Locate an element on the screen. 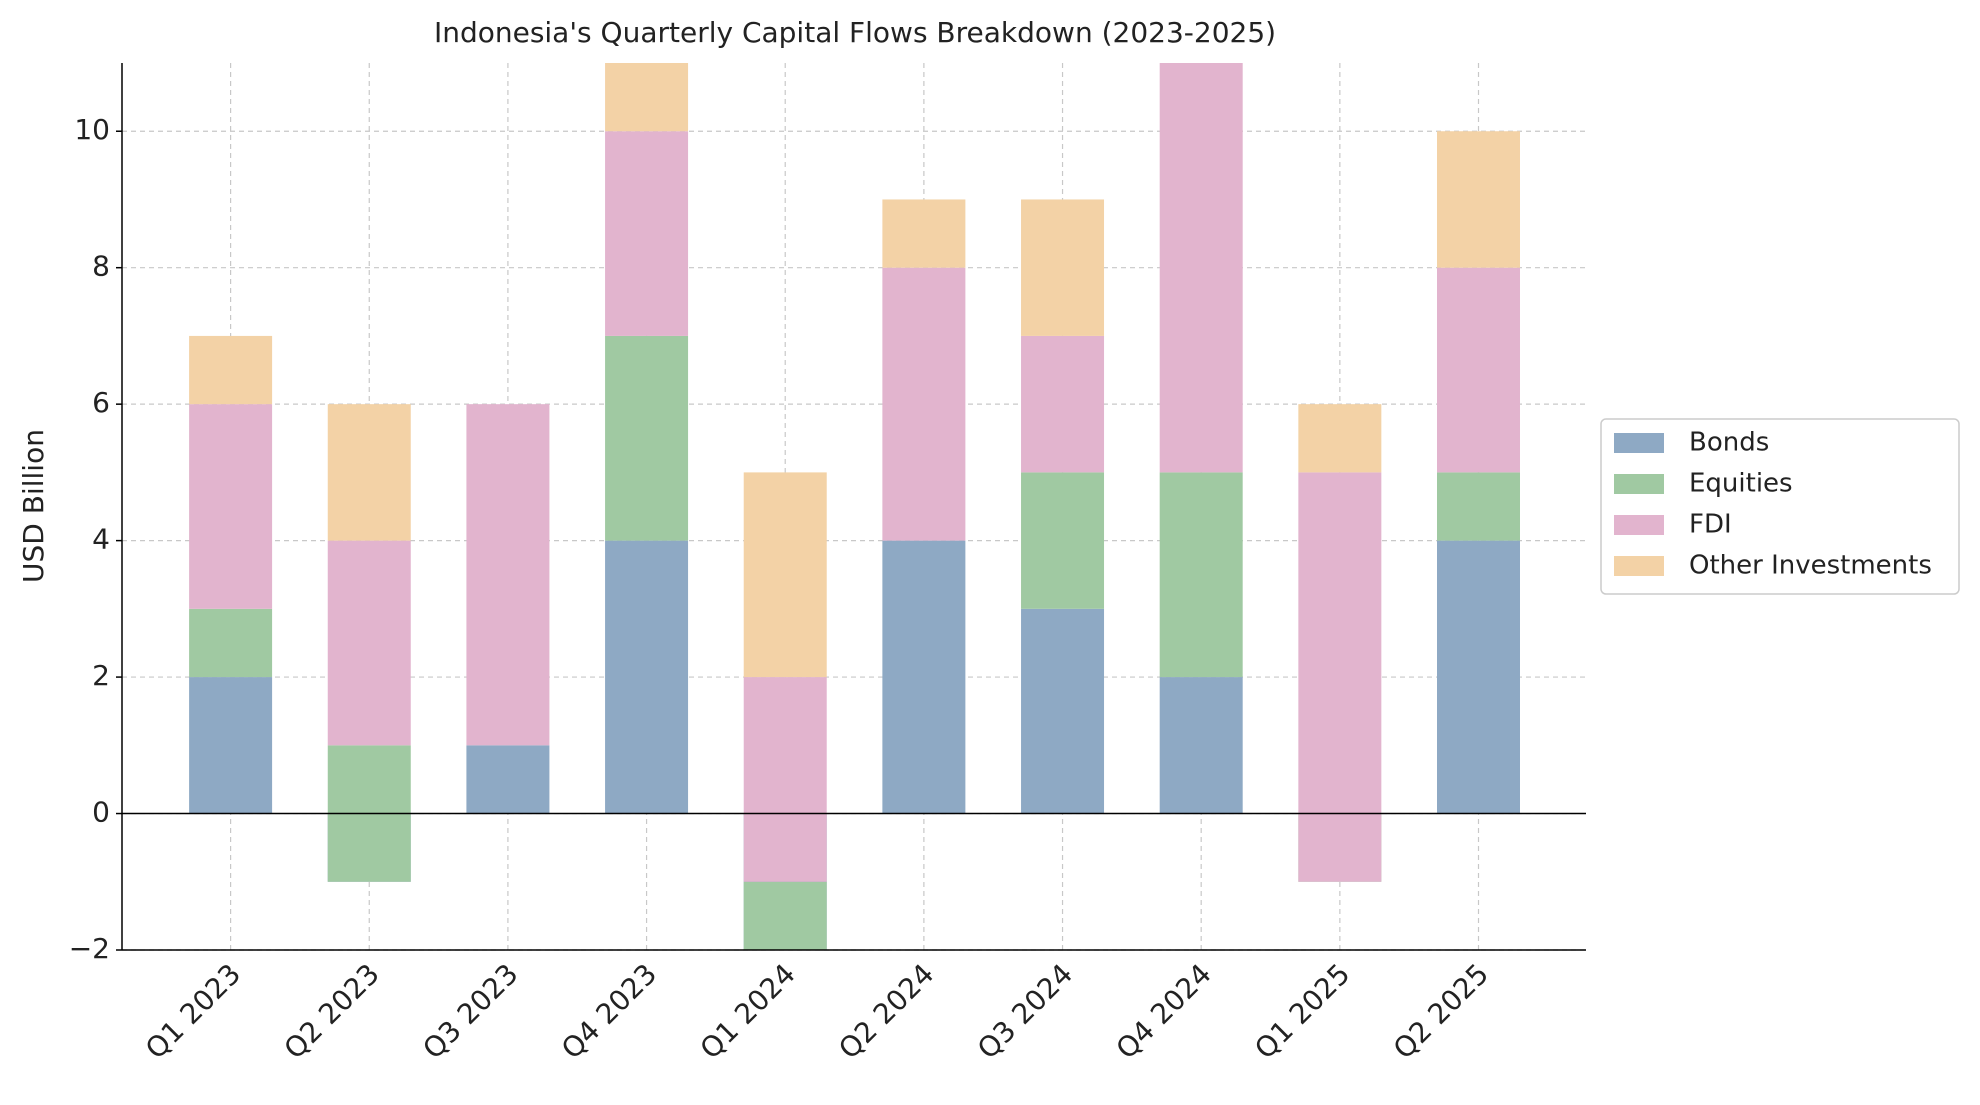 Image resolution: width=1980 pixels, height=1105 pixels. x-tick-label: Q3 2023 is located at coordinates (470, 1011).